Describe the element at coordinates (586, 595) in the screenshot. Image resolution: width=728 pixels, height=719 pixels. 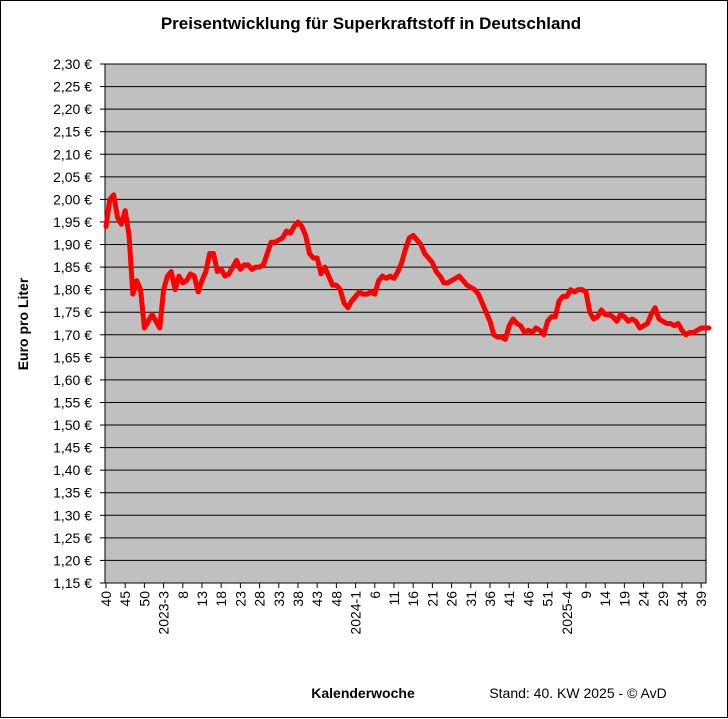
I see `x-tick-label: 9` at that location.